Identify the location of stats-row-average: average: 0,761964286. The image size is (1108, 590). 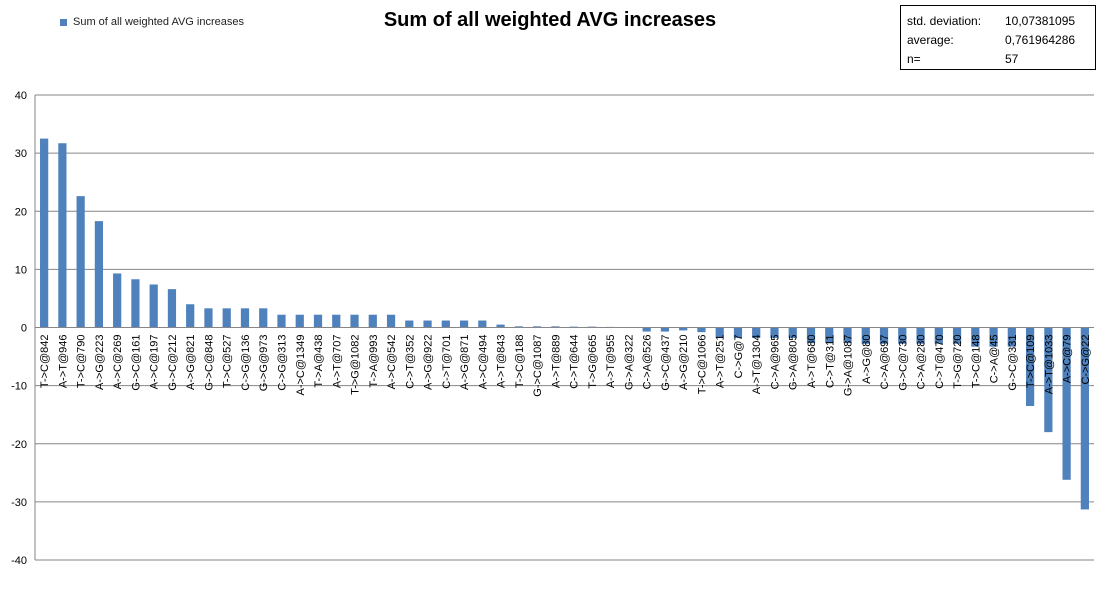
(1001, 39).